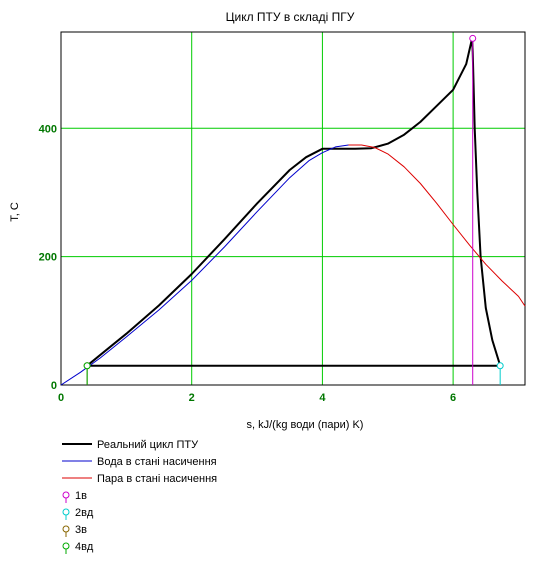  What do you see at coordinates (84, 547) in the screenshot?
I see `legend-entry-label: 4вд` at bounding box center [84, 547].